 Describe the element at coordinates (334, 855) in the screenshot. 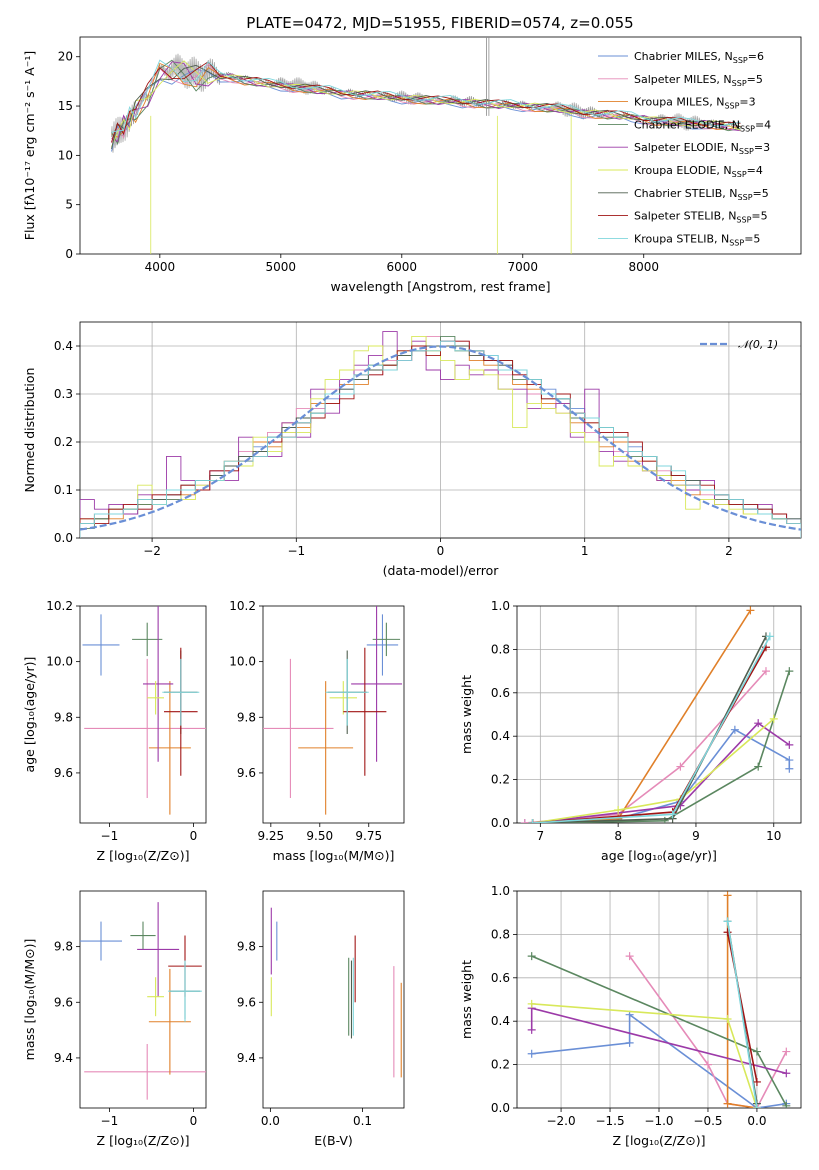

I see `x-axis-label: mass [log₁₀(M/M⊙)]` at that location.